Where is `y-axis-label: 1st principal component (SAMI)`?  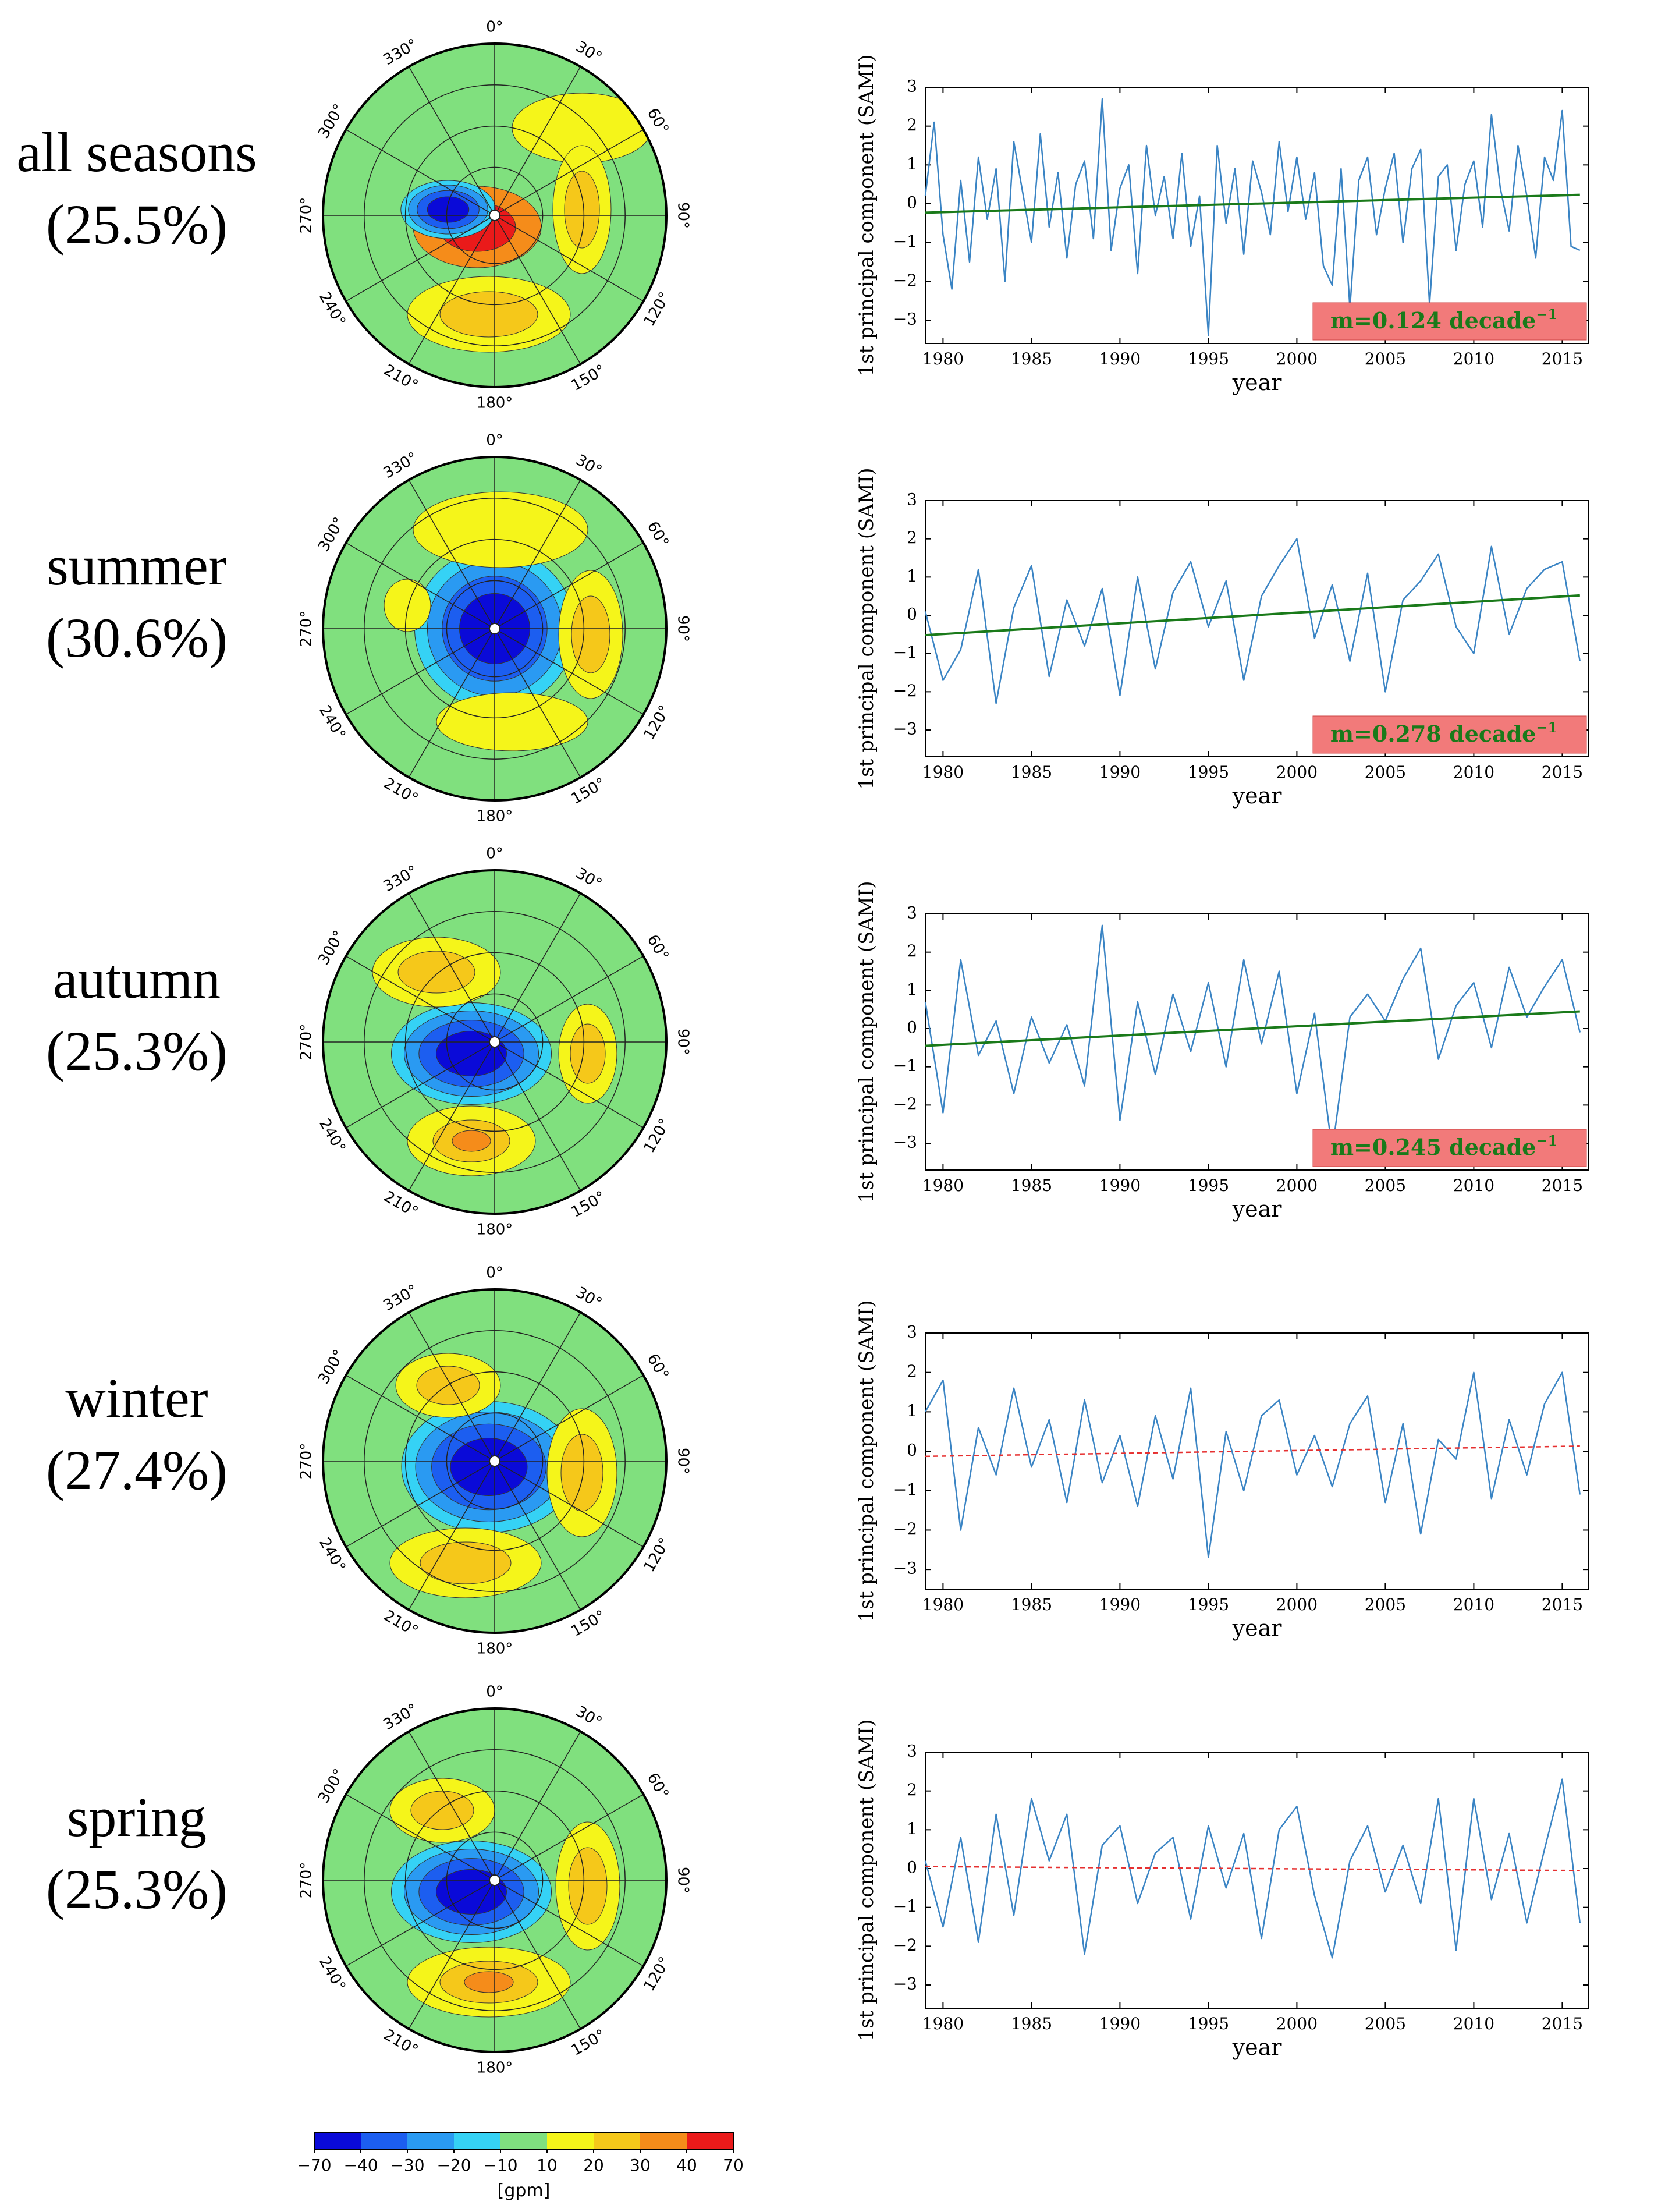
y-axis-label: 1st principal component (SAMI) is located at coordinates (867, 1881).